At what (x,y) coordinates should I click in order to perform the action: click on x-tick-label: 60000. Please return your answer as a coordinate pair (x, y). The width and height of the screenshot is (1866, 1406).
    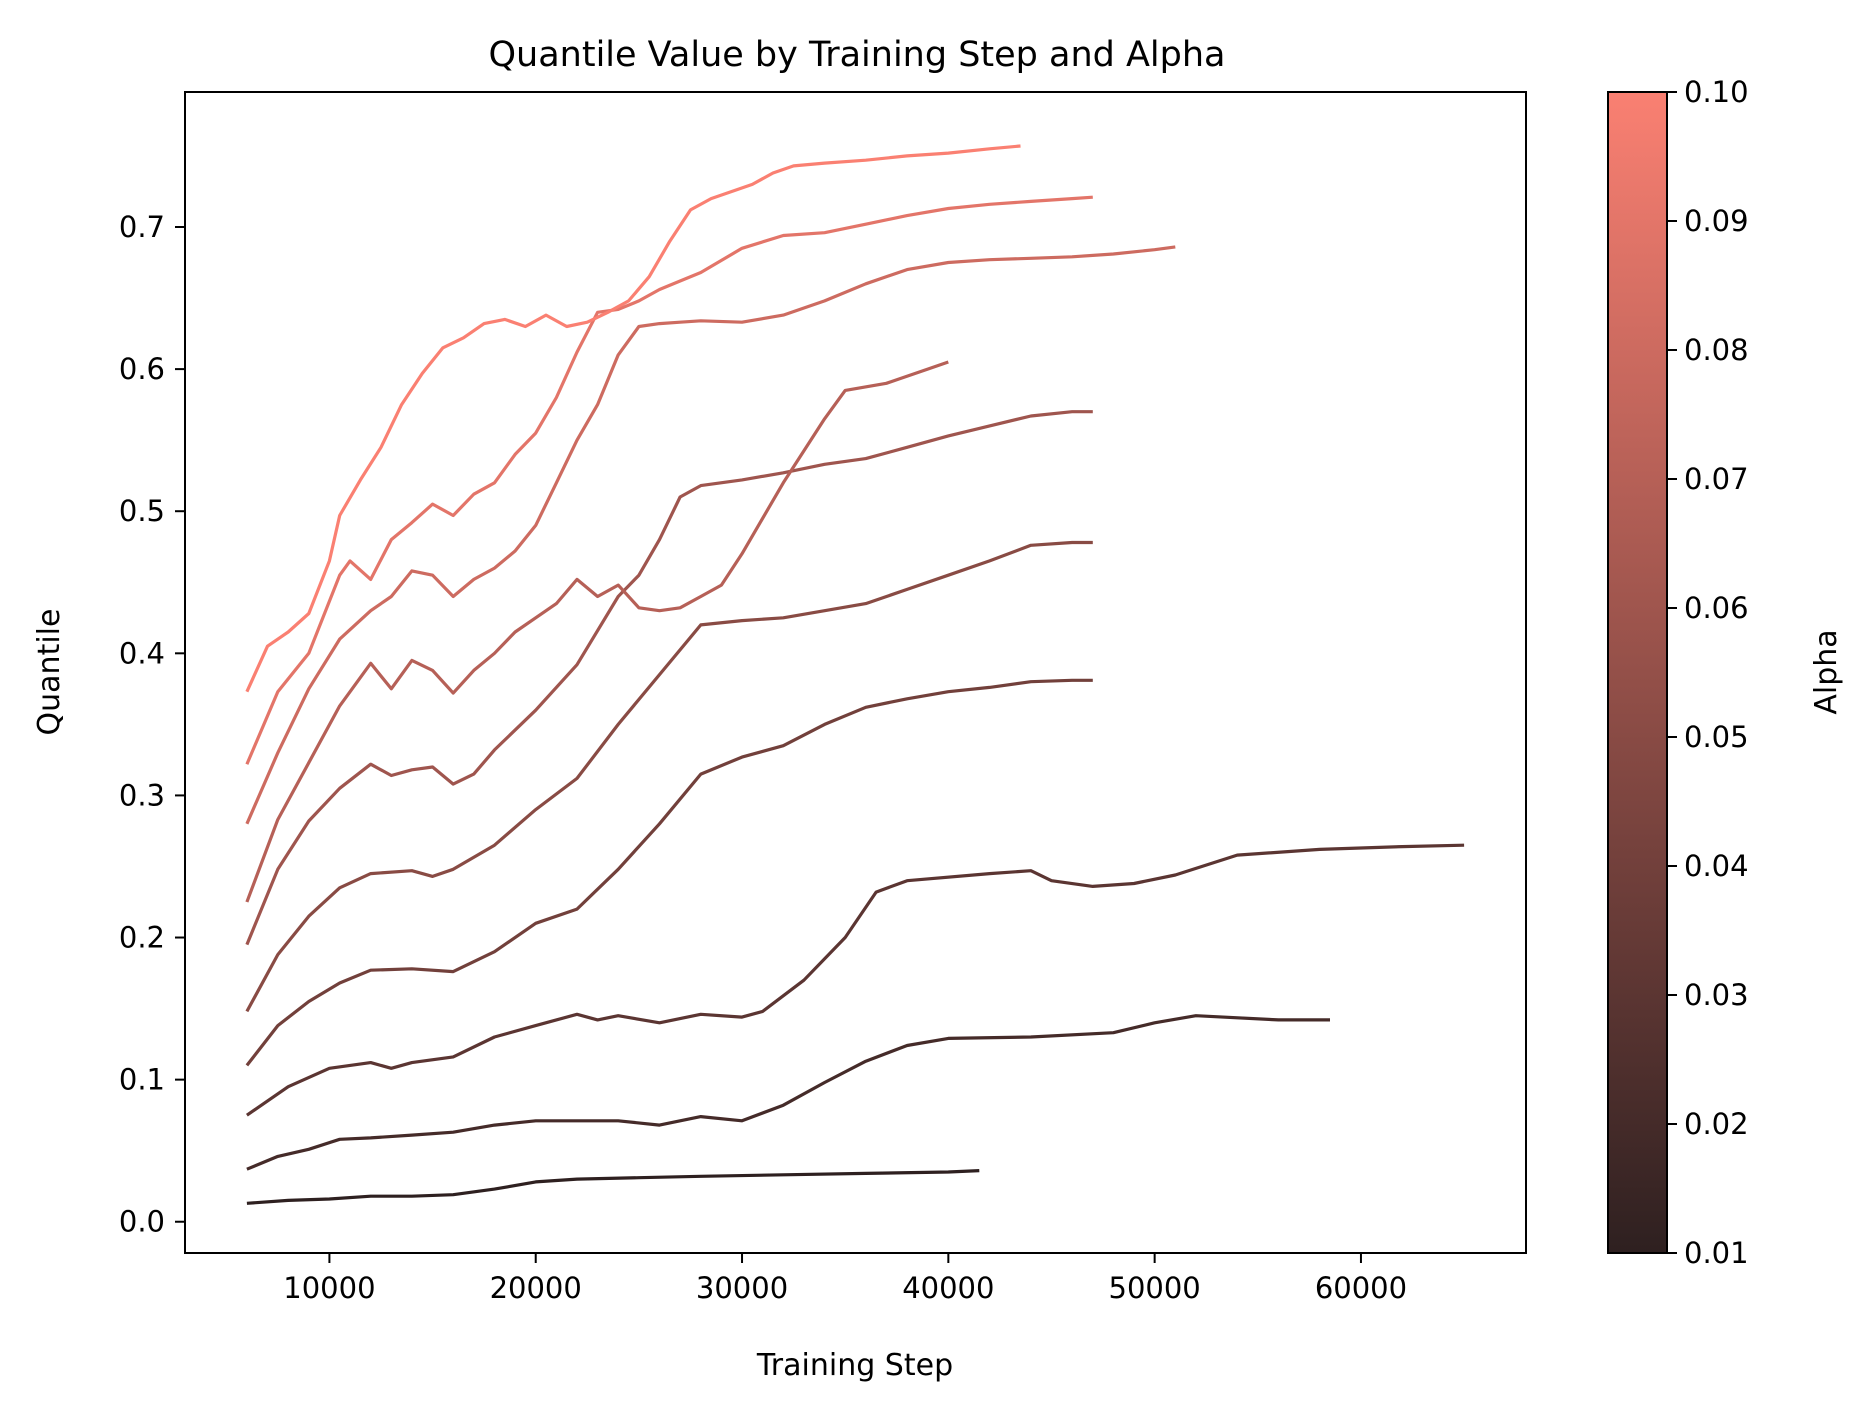
    Looking at the image, I should click on (1361, 1288).